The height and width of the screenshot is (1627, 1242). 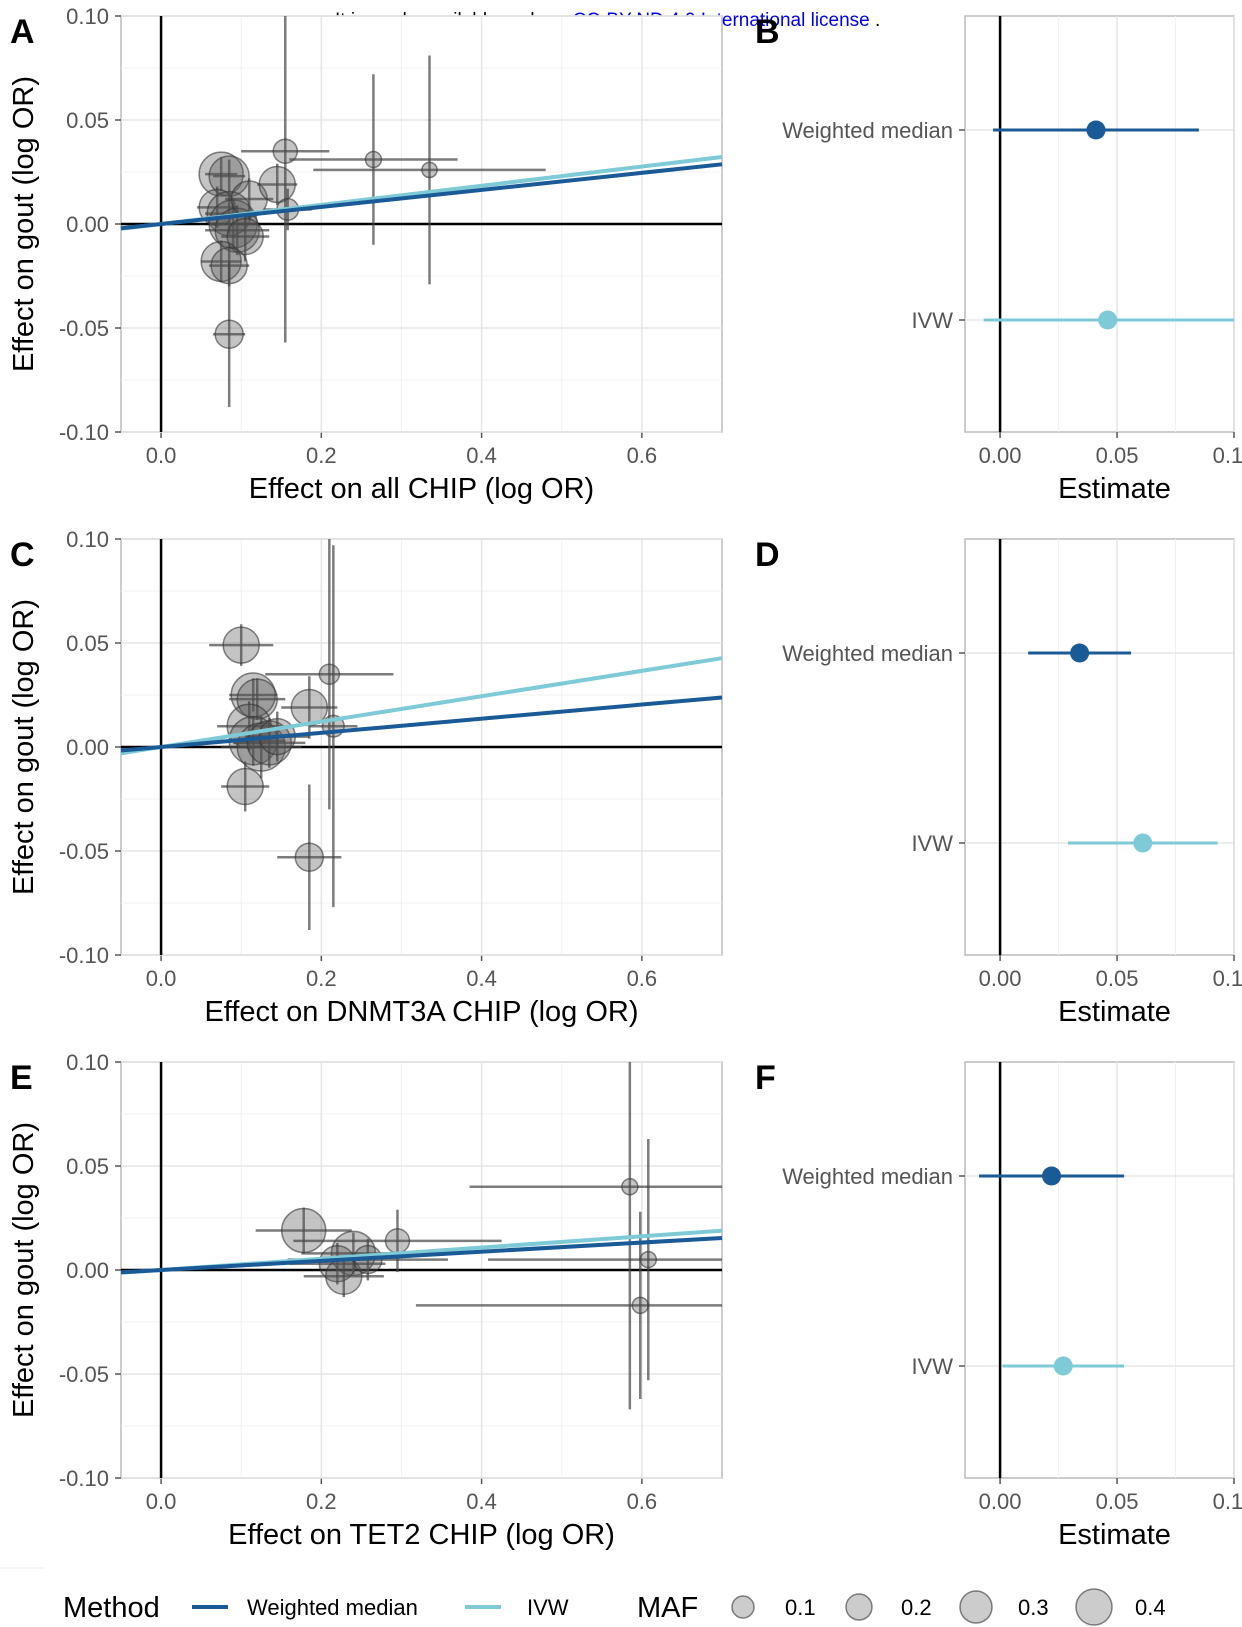 I want to click on panel-e-tick-label-x: 0.2, so click(x=321, y=1501).